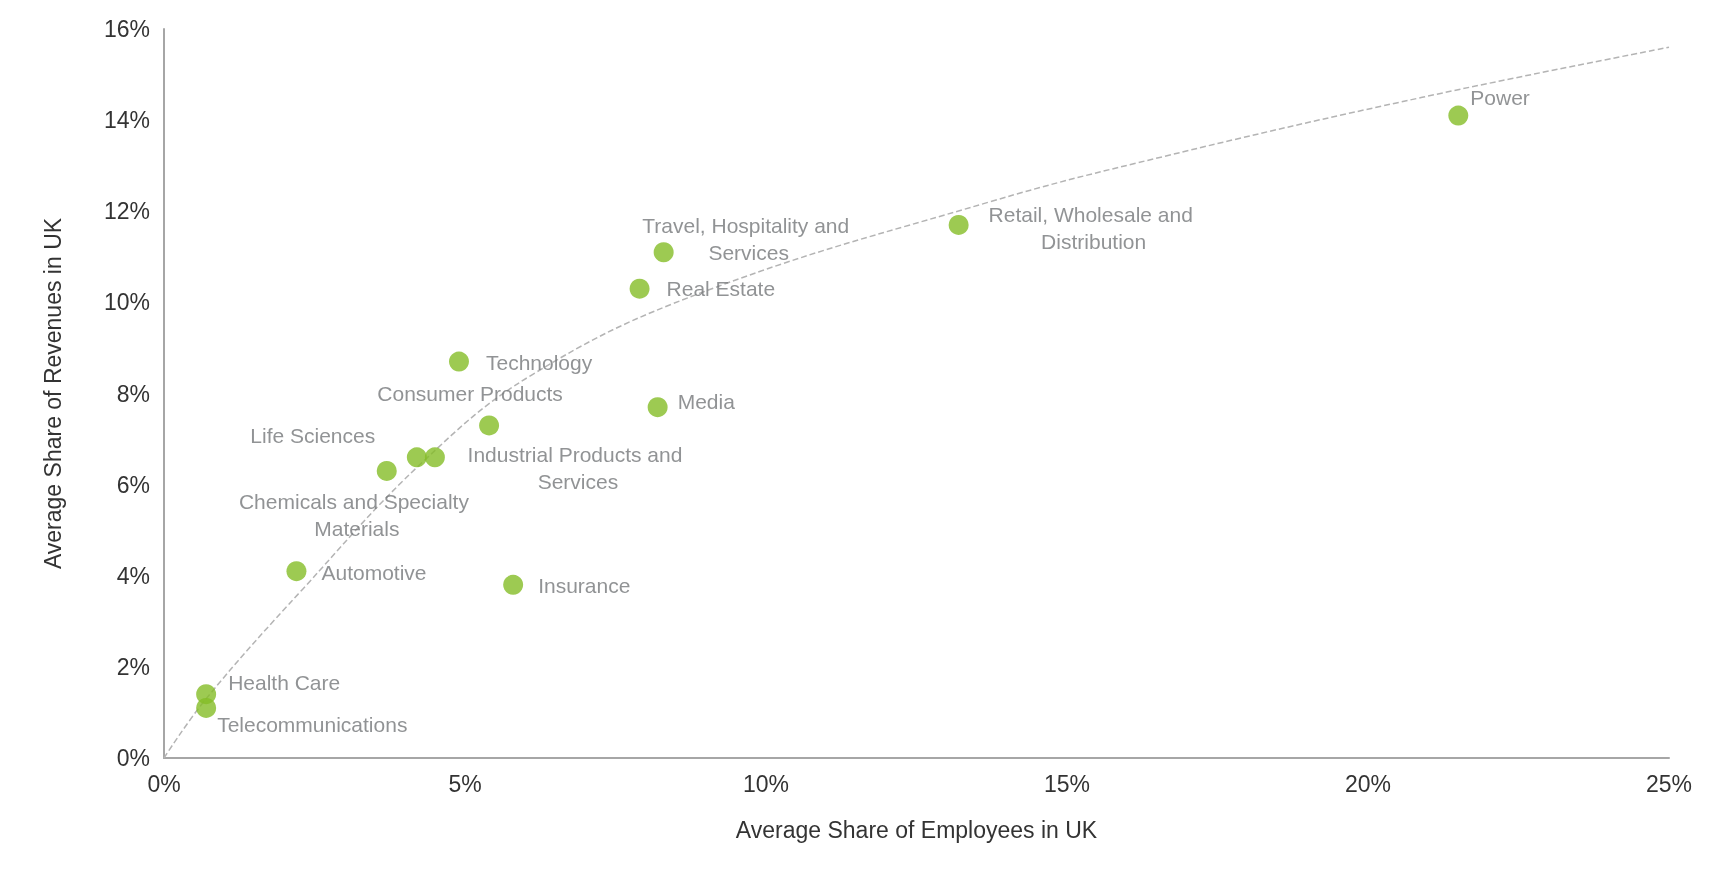  I want to click on x-tick-label: 25%, so click(1669, 783).